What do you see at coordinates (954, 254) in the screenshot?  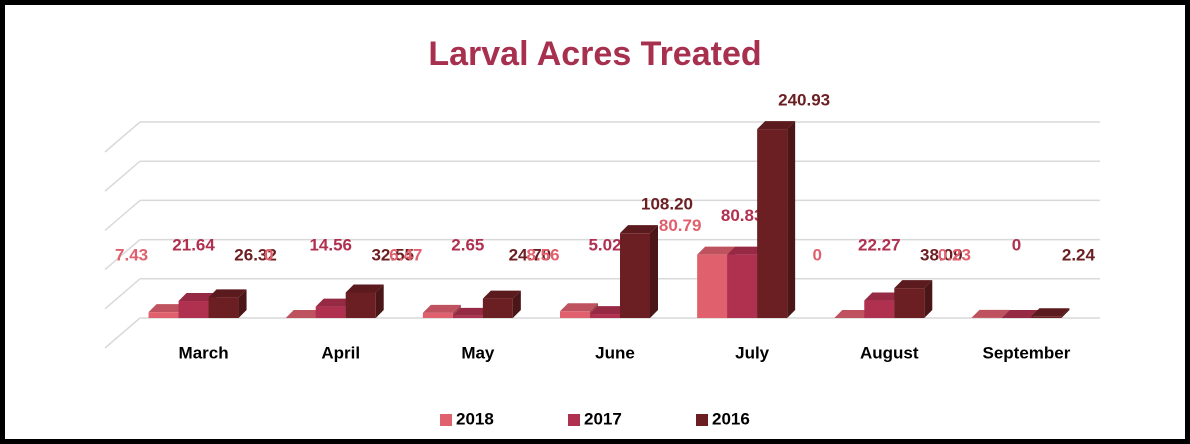 I see `data-label: 0.23` at bounding box center [954, 254].